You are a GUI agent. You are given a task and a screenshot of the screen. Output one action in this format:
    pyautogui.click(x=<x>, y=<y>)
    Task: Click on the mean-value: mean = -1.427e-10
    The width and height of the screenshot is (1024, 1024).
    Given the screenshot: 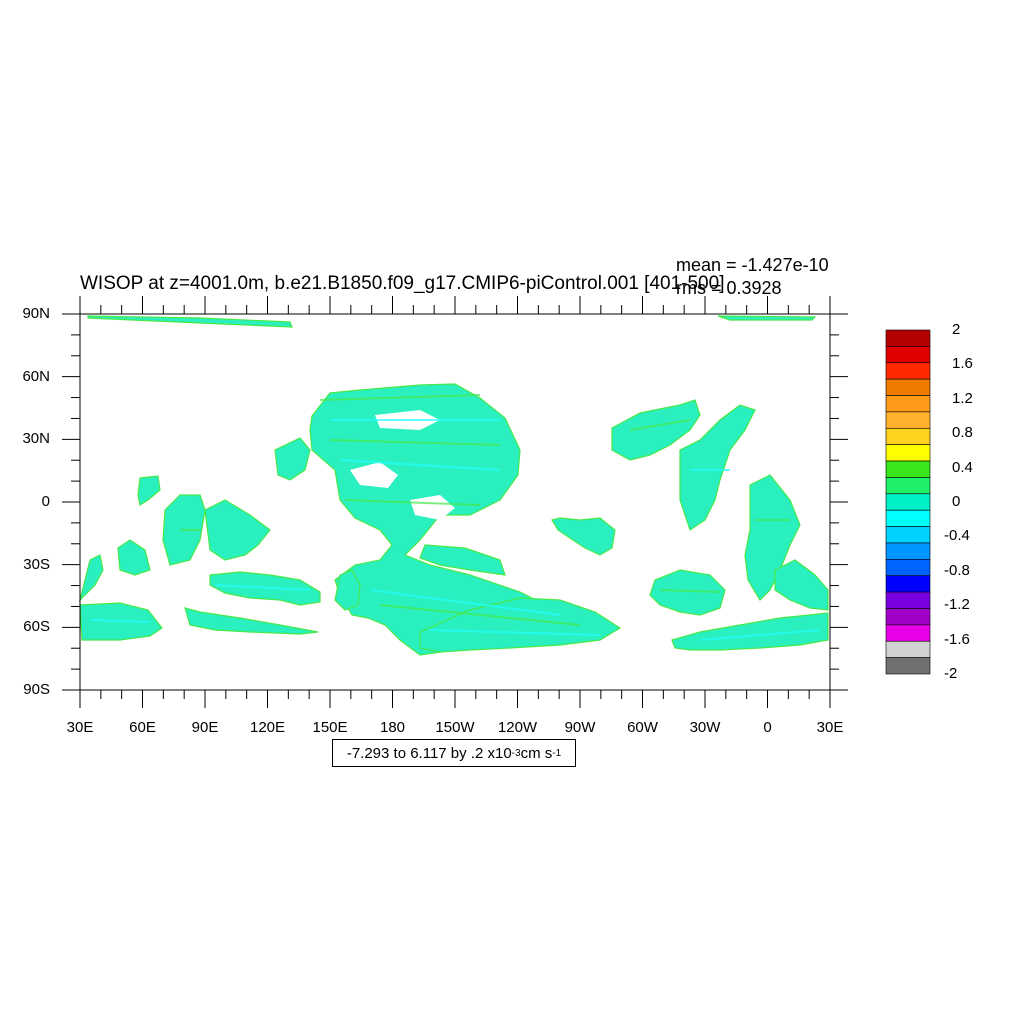 What is the action you would take?
    pyautogui.click(x=752, y=265)
    